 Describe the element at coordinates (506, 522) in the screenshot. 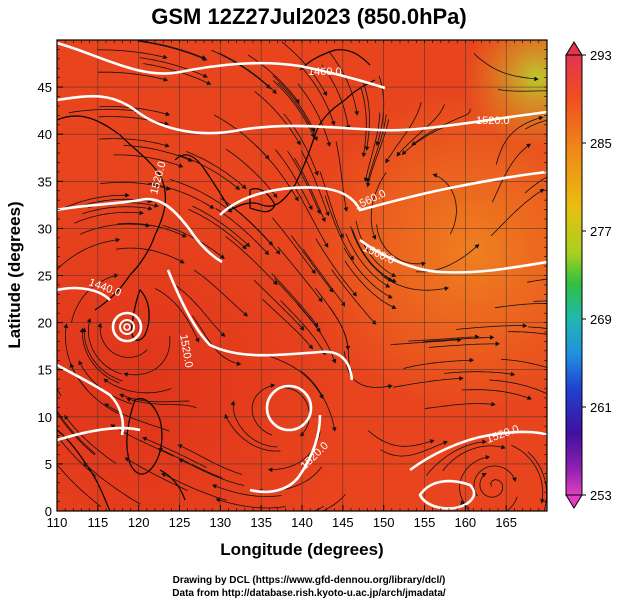

I see `x-tick-label: 165` at that location.